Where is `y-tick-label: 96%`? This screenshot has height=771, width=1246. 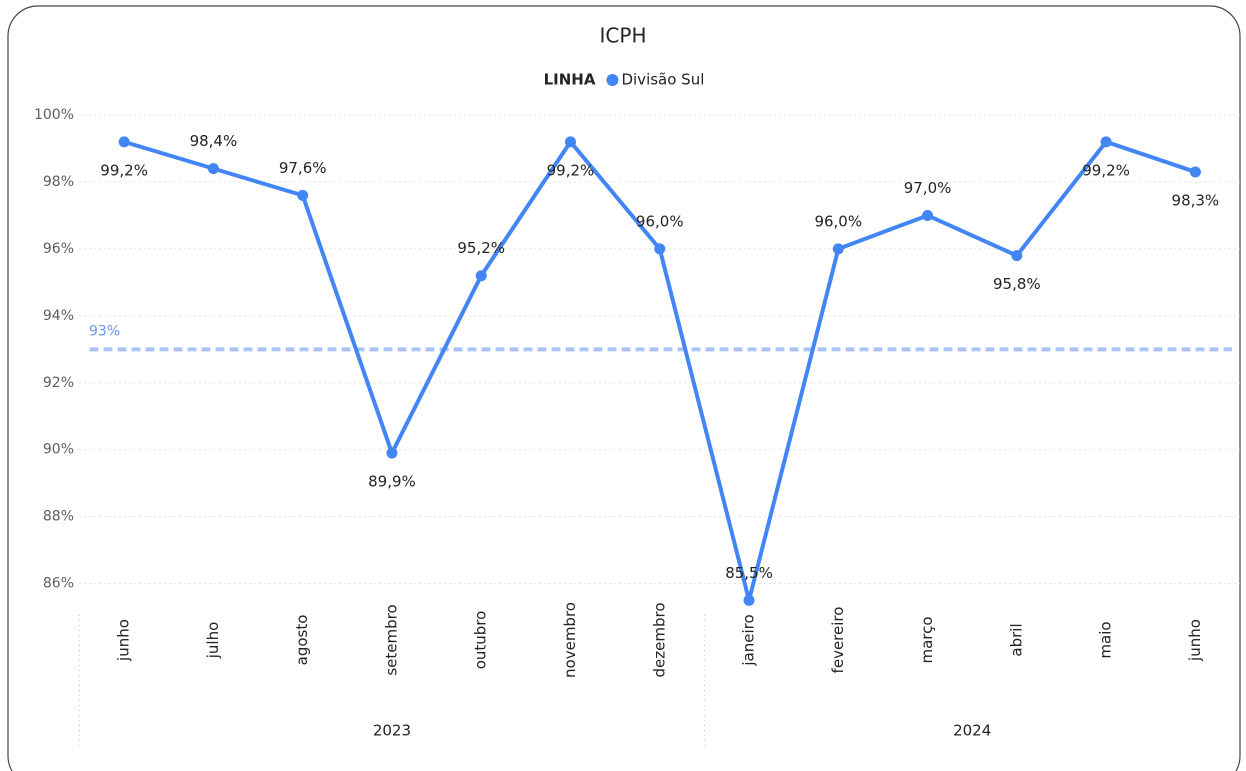 y-tick-label: 96% is located at coordinates (58, 249).